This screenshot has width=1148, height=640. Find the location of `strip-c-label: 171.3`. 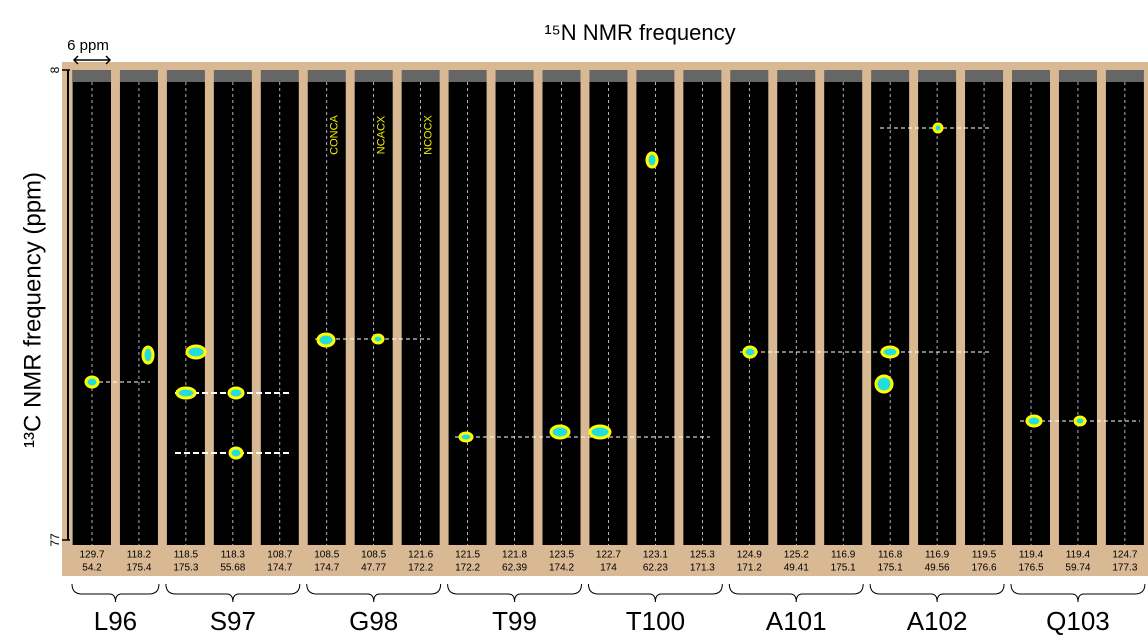

strip-c-label: 171.3 is located at coordinates (702, 568).